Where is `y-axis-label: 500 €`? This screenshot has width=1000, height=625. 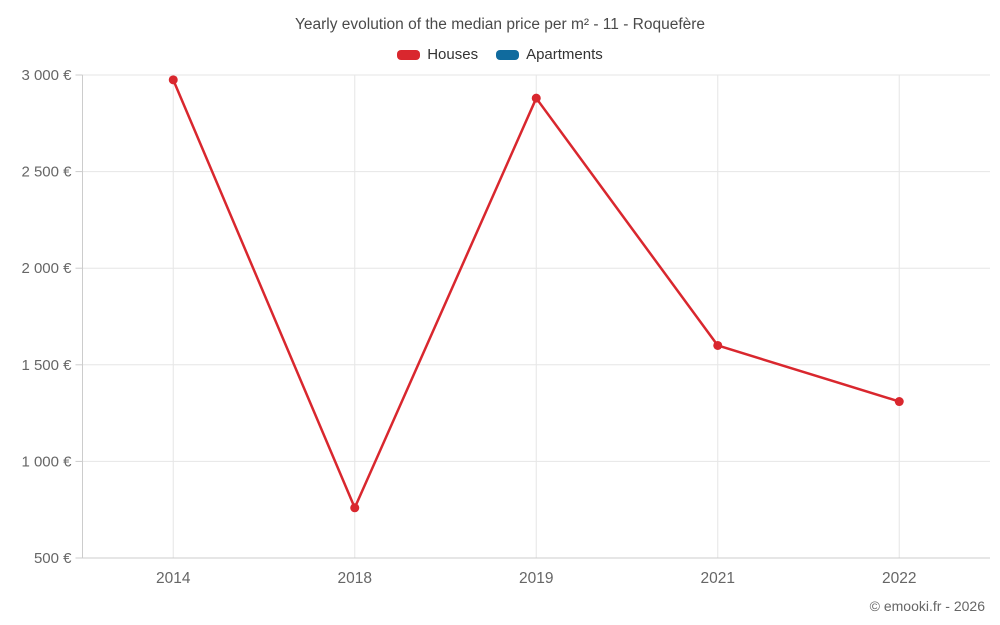 y-axis-label: 500 € is located at coordinates (53, 558).